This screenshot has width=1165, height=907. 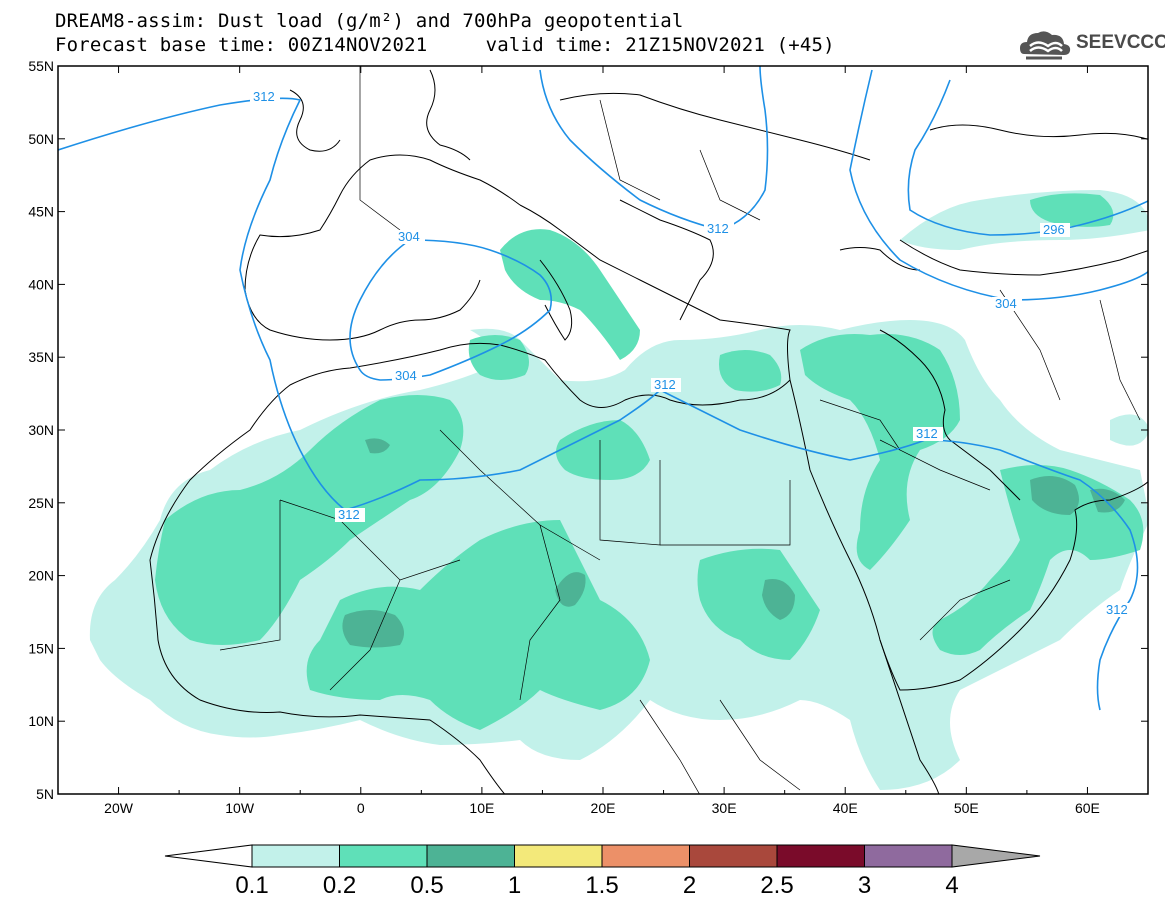 What do you see at coordinates (966, 808) in the screenshot?
I see `lon-tick-label: 50E` at bounding box center [966, 808].